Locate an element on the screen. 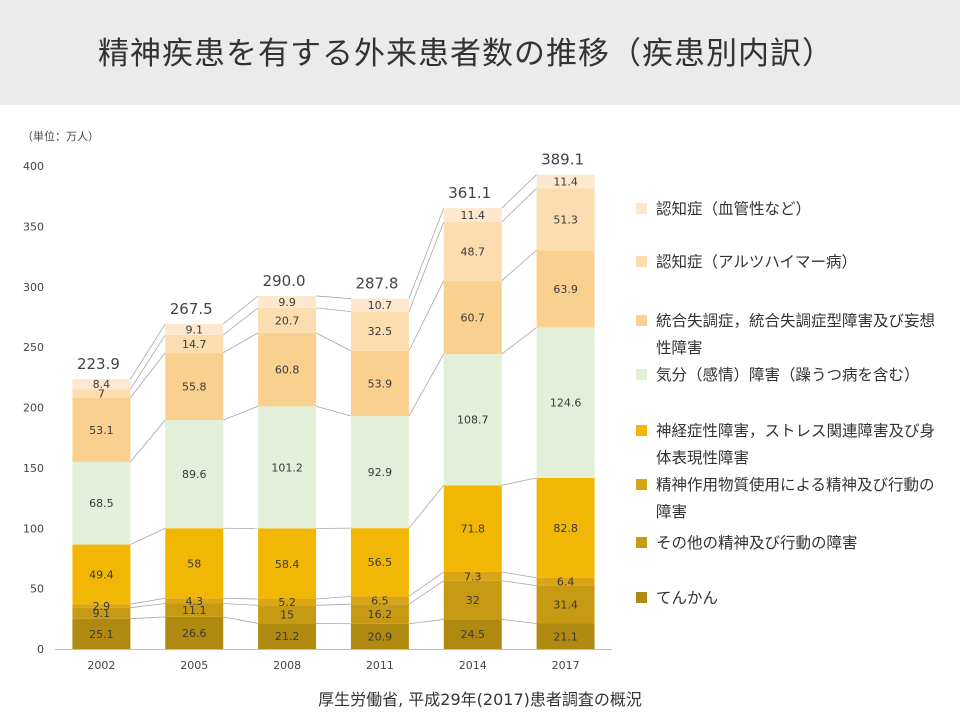 The image size is (960, 720). y-tick-label: 300 is located at coordinates (33, 287).